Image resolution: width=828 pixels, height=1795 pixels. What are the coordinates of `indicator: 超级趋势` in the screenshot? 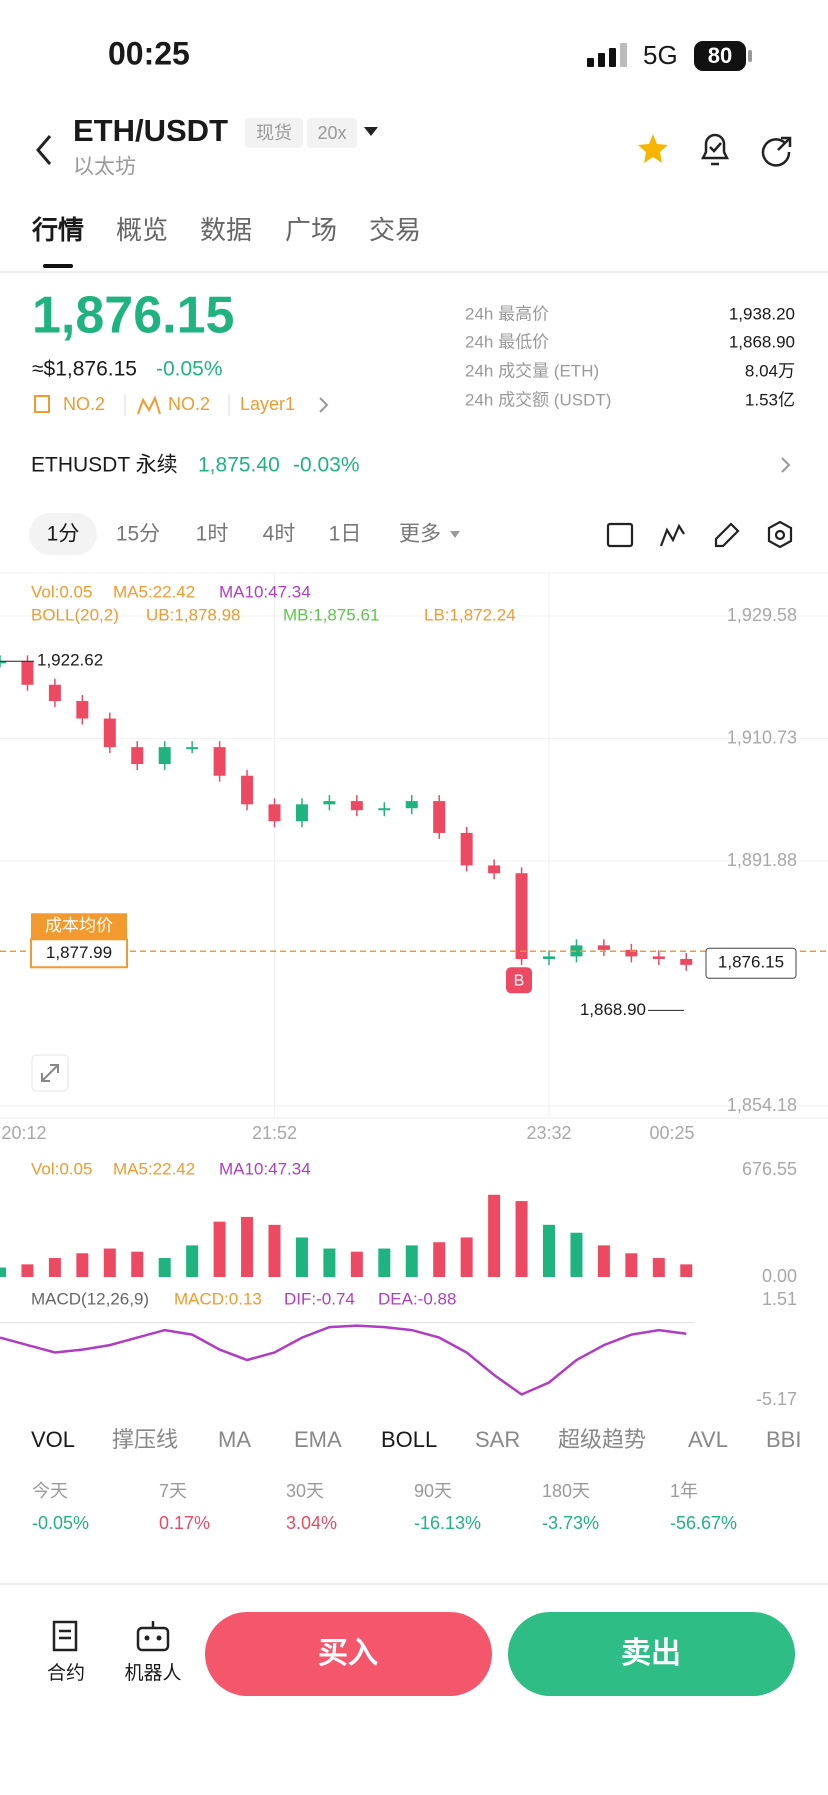 It's located at (602, 1439).